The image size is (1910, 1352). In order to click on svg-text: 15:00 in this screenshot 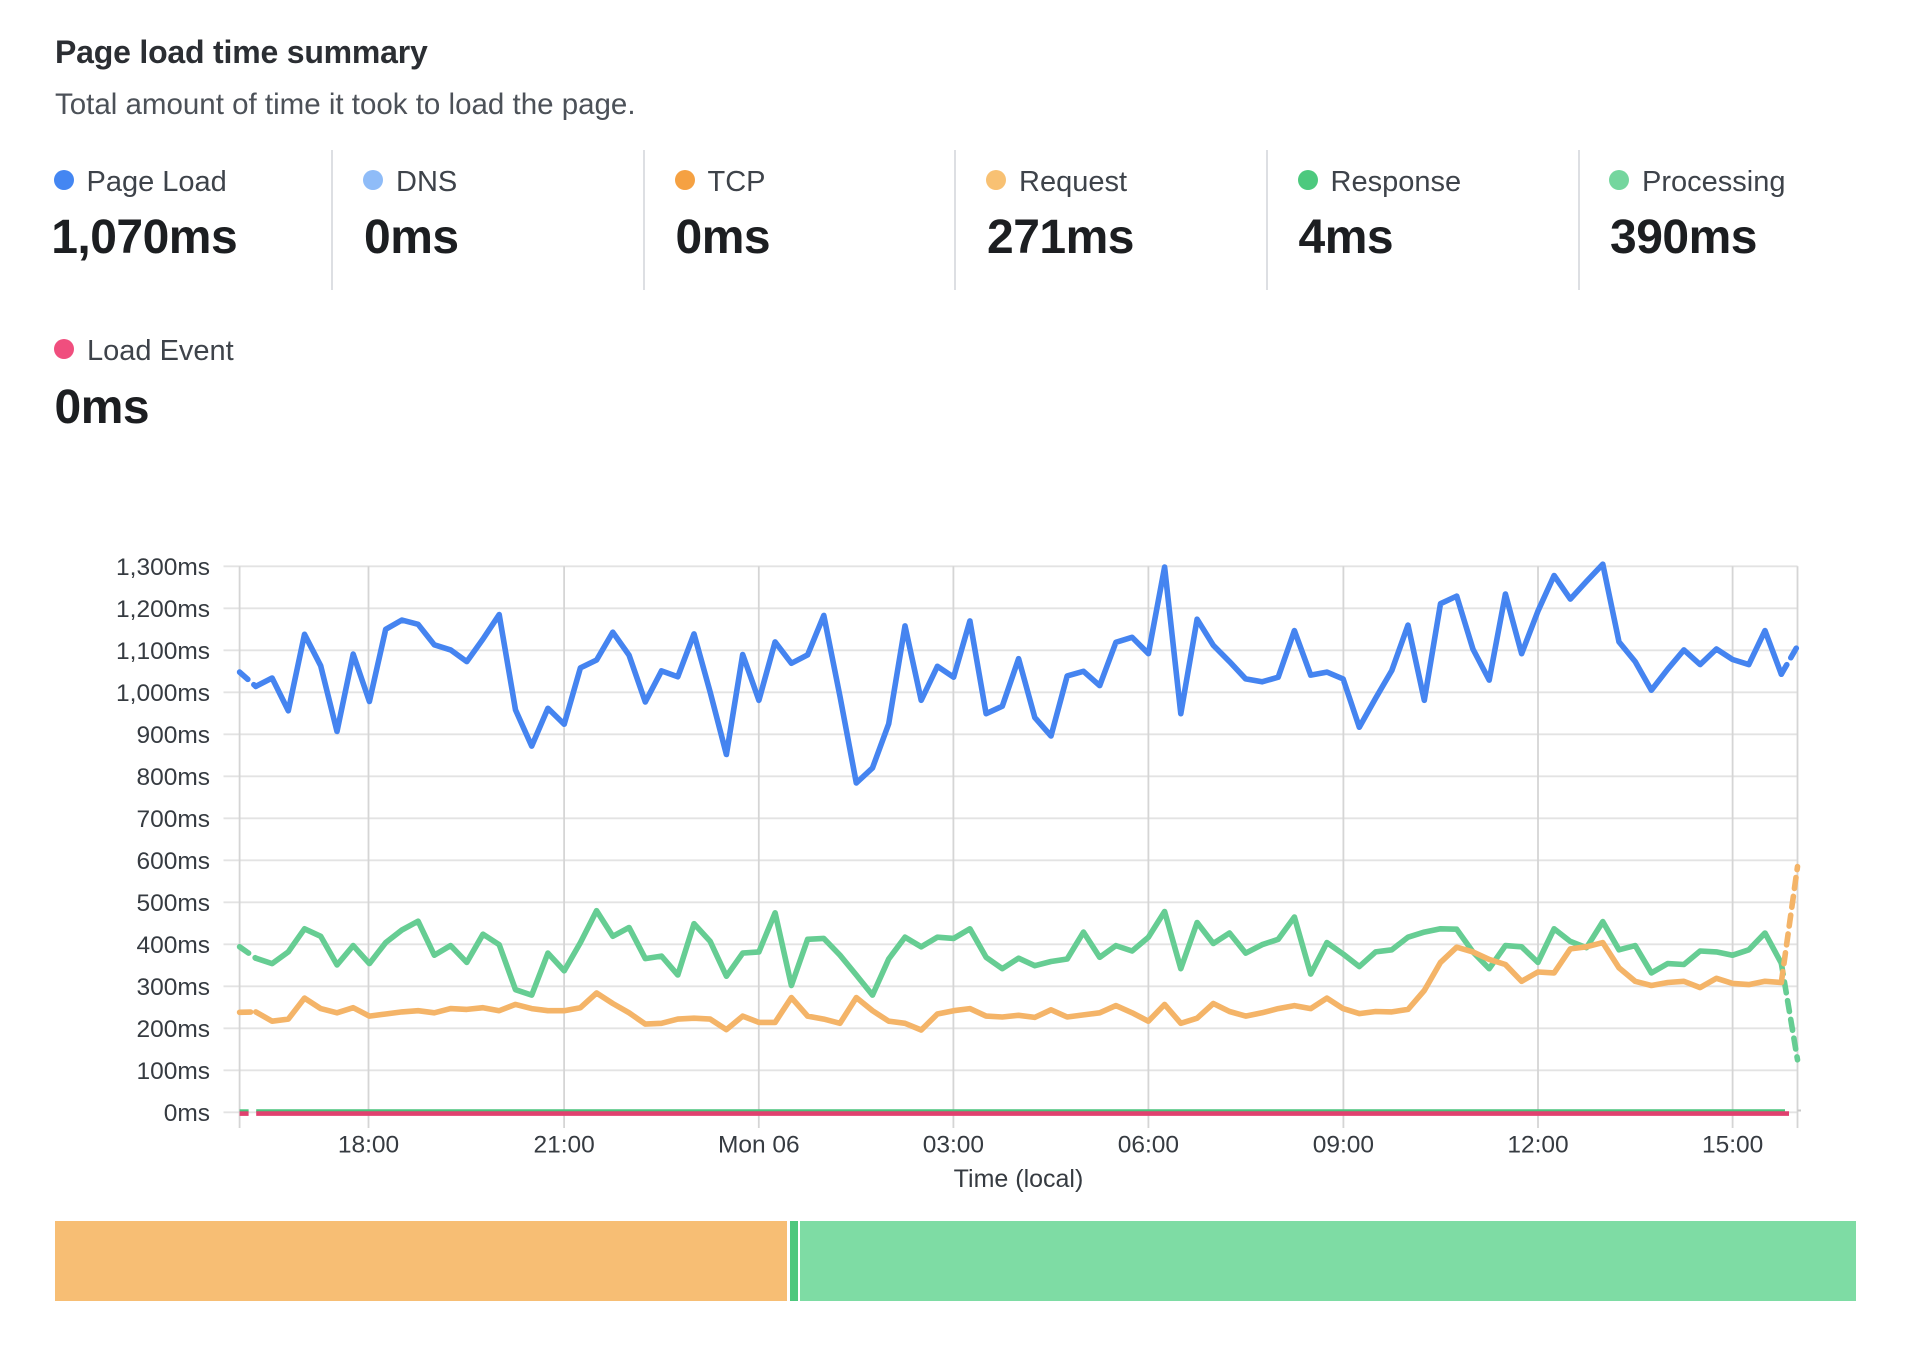, I will do `click(1732, 1145)`.